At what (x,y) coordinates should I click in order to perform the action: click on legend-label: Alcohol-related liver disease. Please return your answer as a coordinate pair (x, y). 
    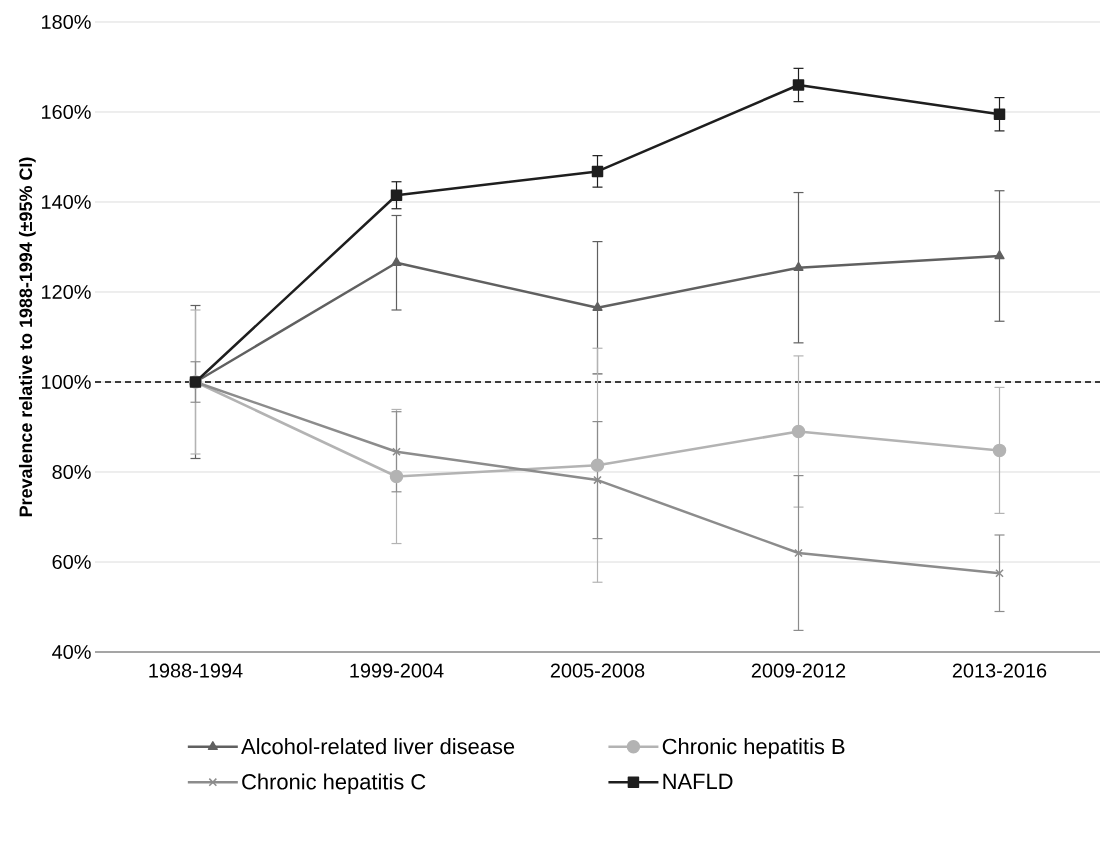
    Looking at the image, I should click on (378, 746).